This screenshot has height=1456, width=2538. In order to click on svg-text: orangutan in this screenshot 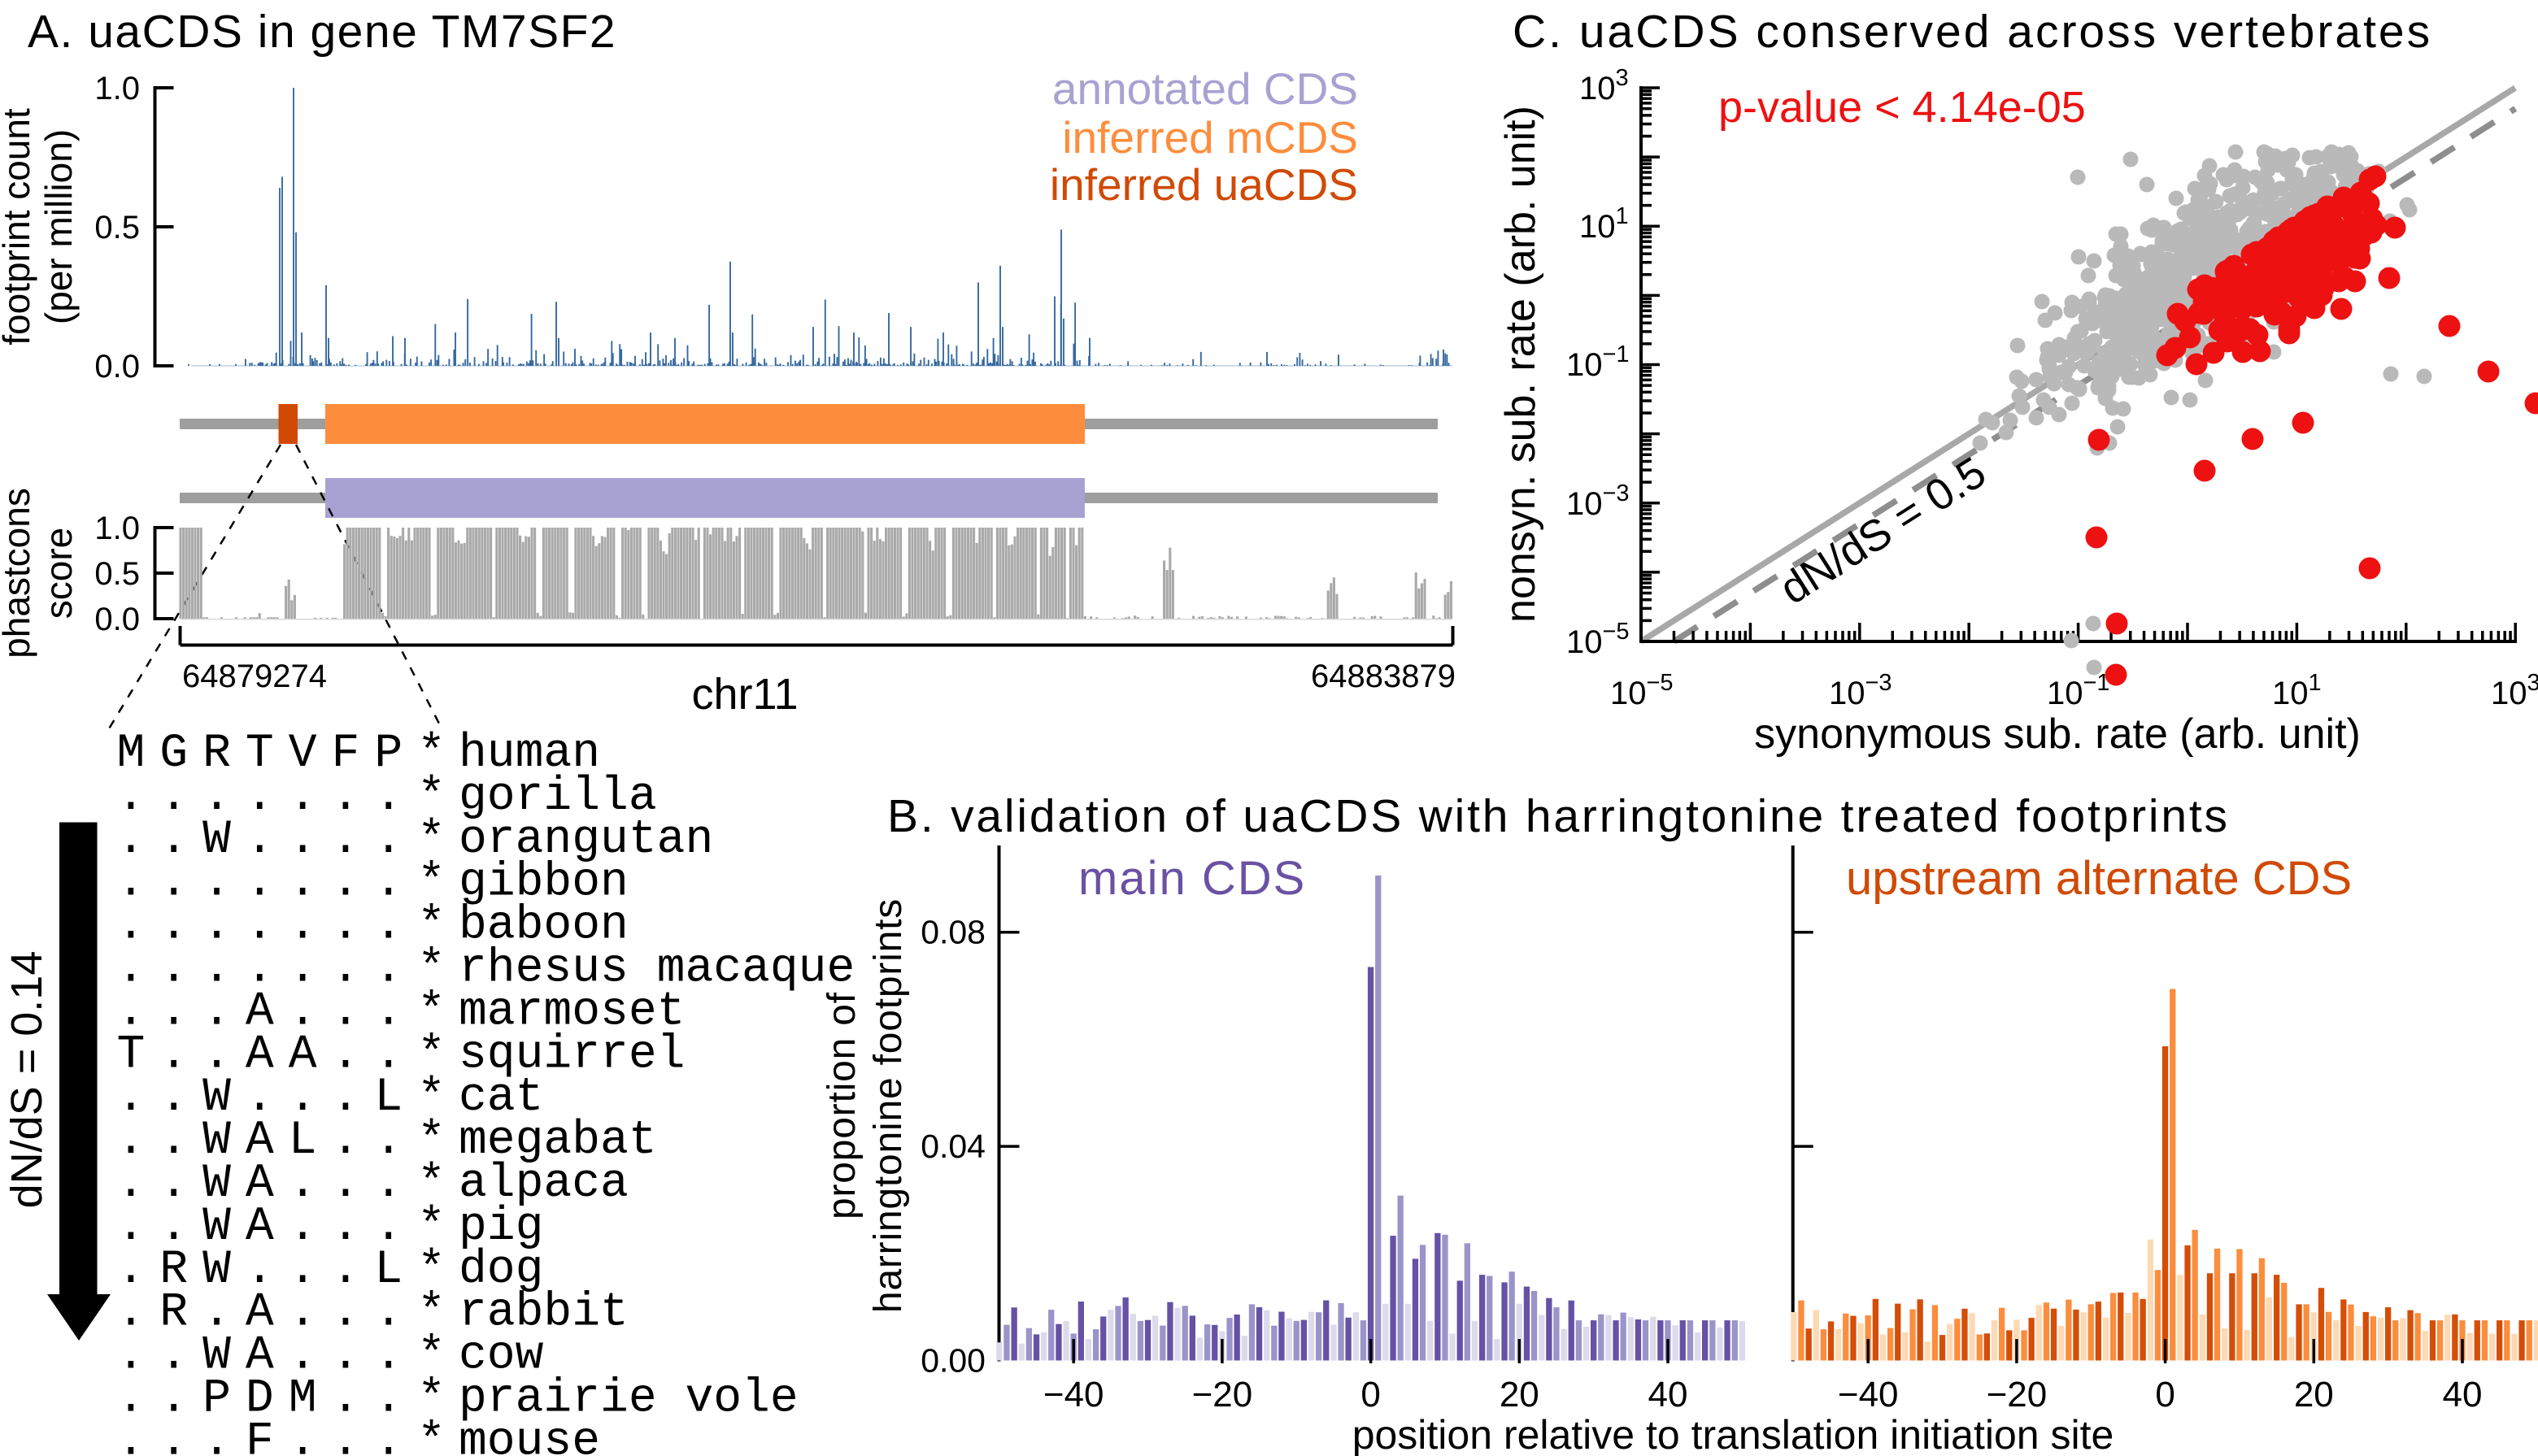, I will do `click(586, 841)`.